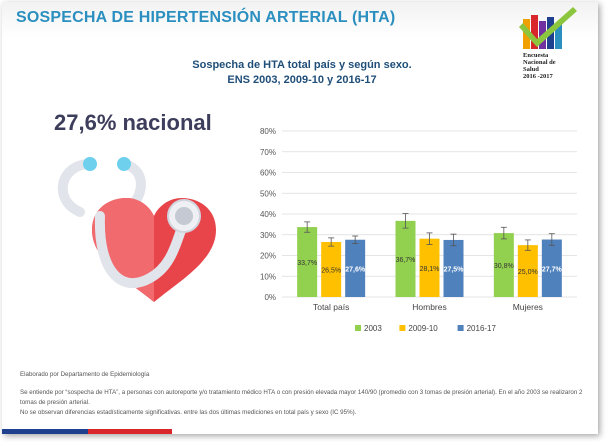  I want to click on y-tick-label: 30%, so click(268, 235).